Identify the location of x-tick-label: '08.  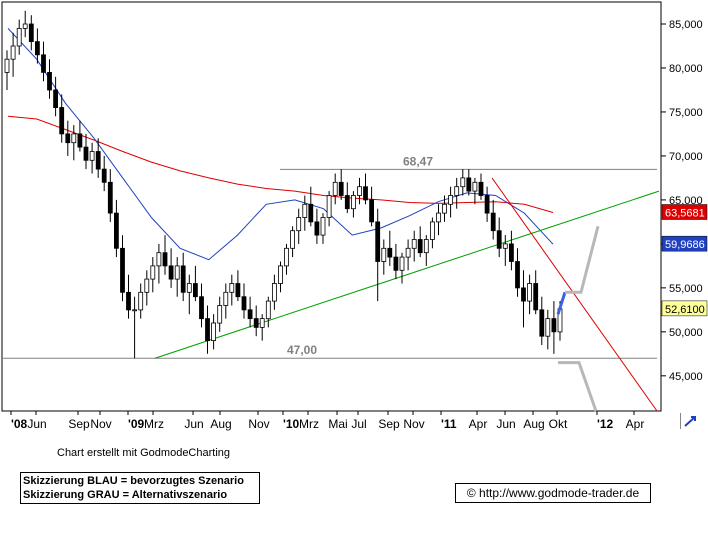
(19, 424).